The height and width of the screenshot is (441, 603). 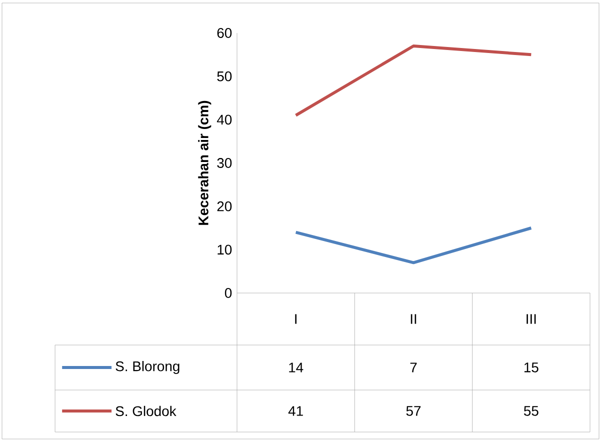 I want to click on x-tick-label: I, so click(x=295, y=319).